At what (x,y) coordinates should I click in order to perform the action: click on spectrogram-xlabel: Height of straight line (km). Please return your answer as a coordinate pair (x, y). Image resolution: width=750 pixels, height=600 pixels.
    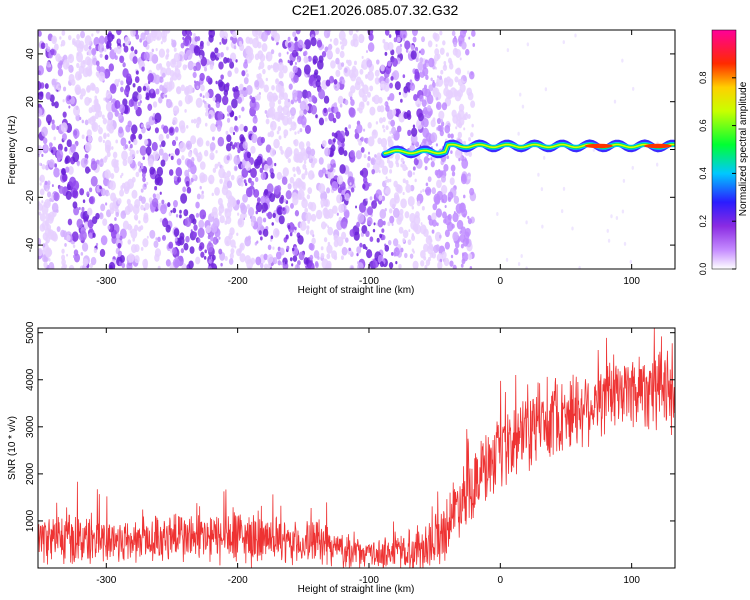
    Looking at the image, I should click on (356, 290).